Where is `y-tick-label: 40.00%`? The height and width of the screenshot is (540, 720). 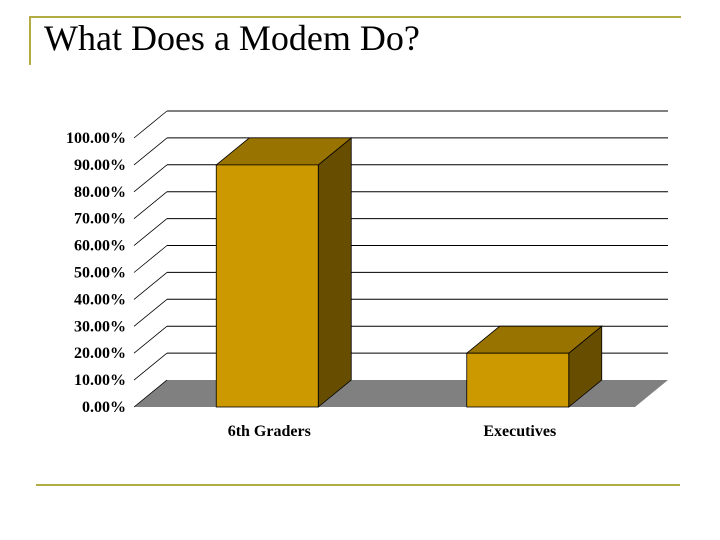
y-tick-label: 40.00% is located at coordinates (100, 299).